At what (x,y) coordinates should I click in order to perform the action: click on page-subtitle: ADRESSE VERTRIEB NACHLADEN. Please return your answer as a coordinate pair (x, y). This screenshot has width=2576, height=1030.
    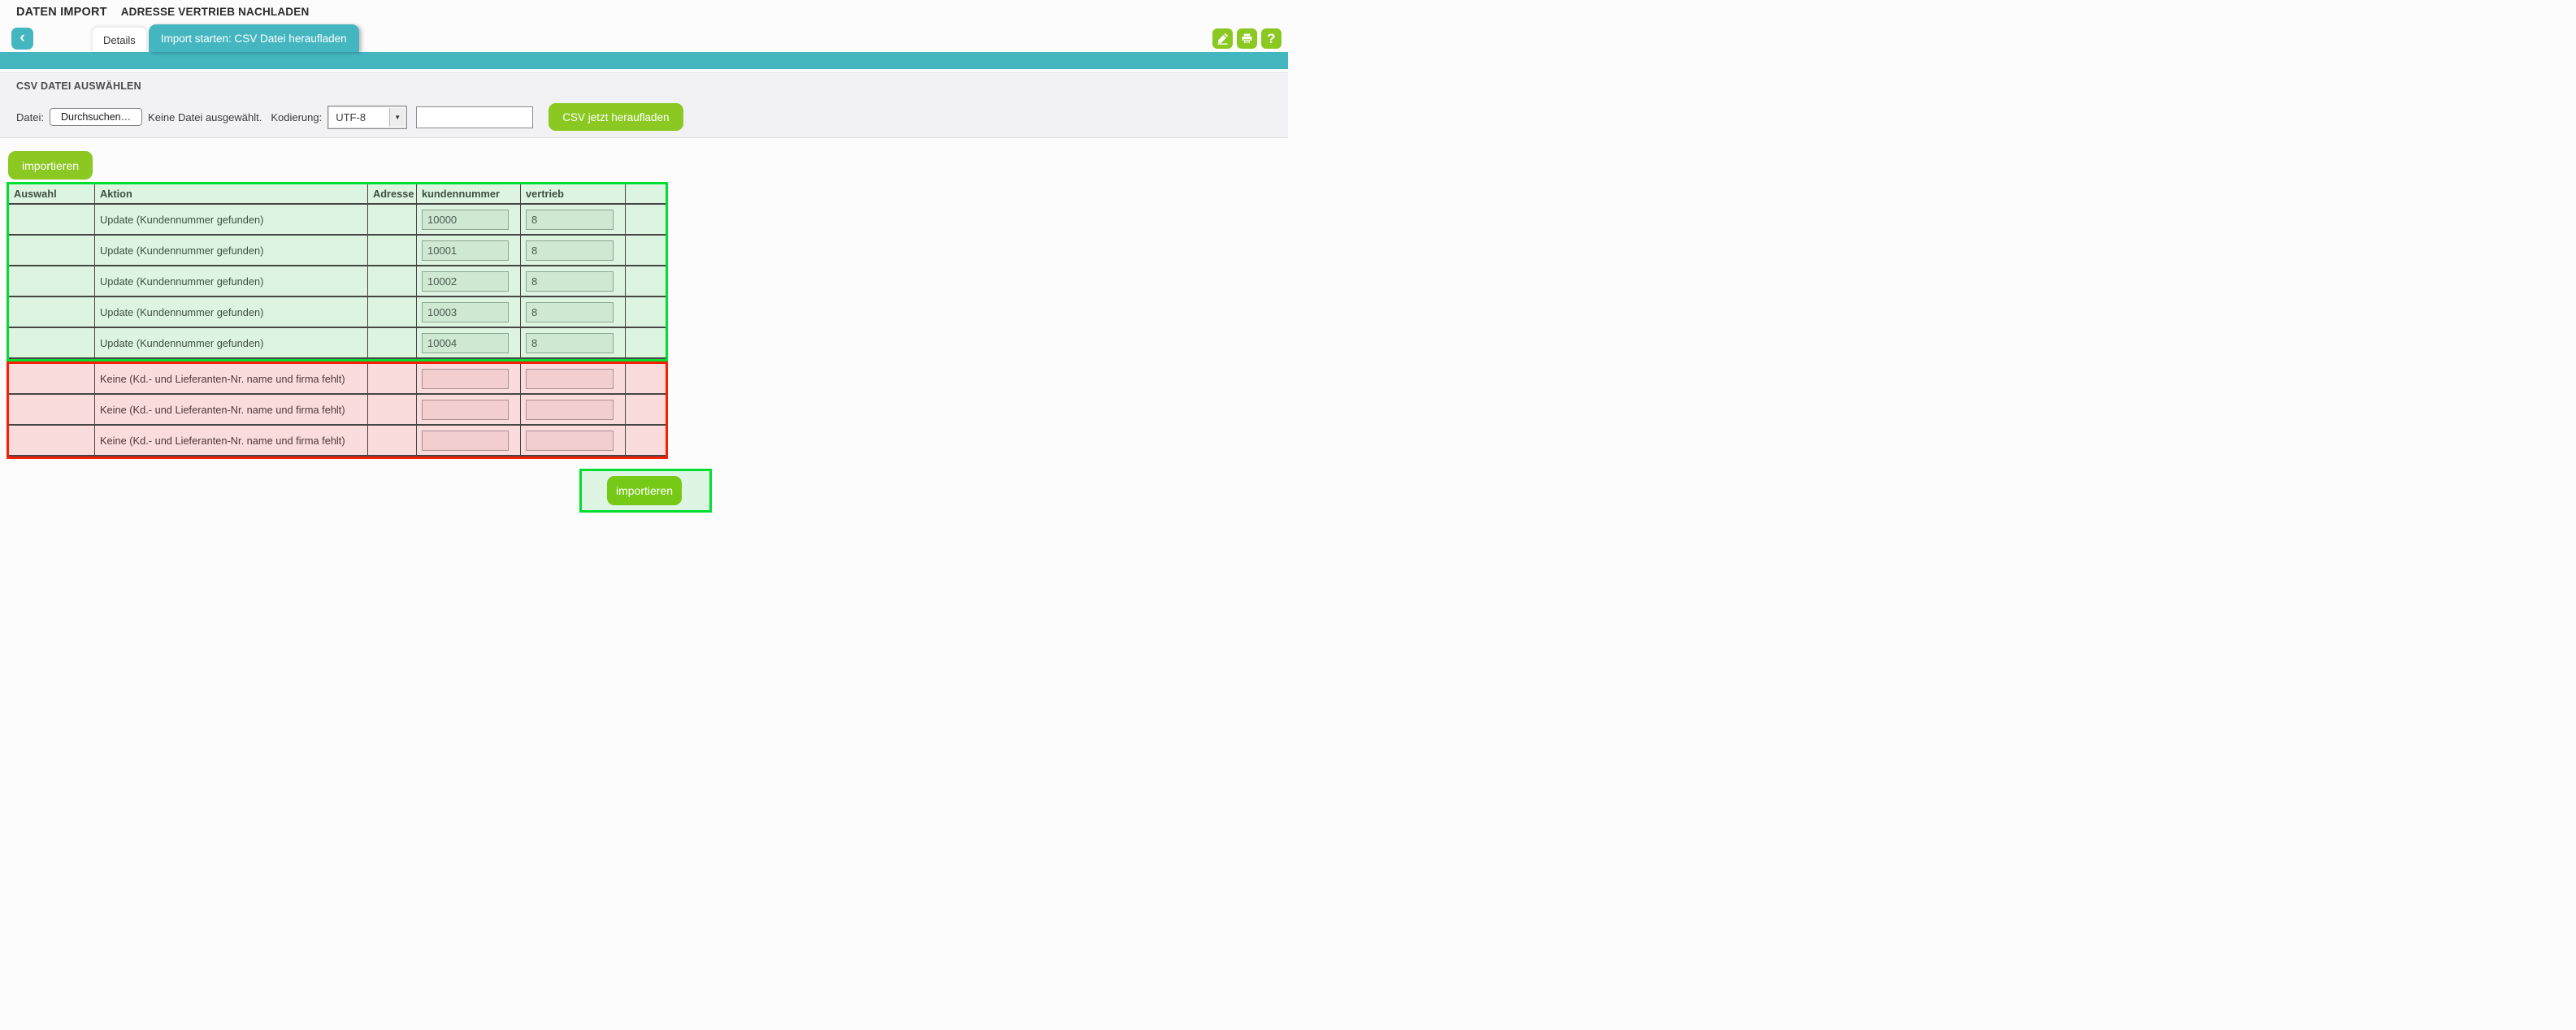
    Looking at the image, I should click on (215, 12).